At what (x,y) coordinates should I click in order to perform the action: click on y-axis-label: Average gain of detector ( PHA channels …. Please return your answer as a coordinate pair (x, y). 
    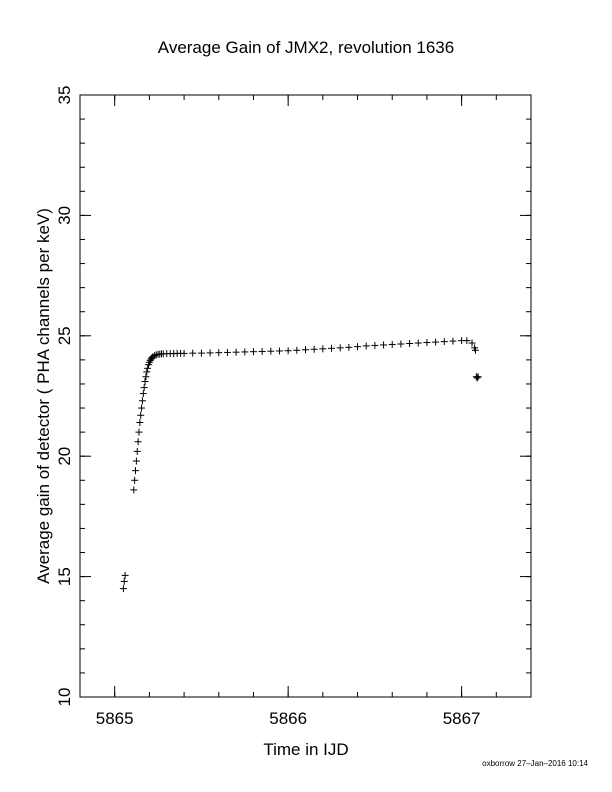
    Looking at the image, I should click on (43, 396).